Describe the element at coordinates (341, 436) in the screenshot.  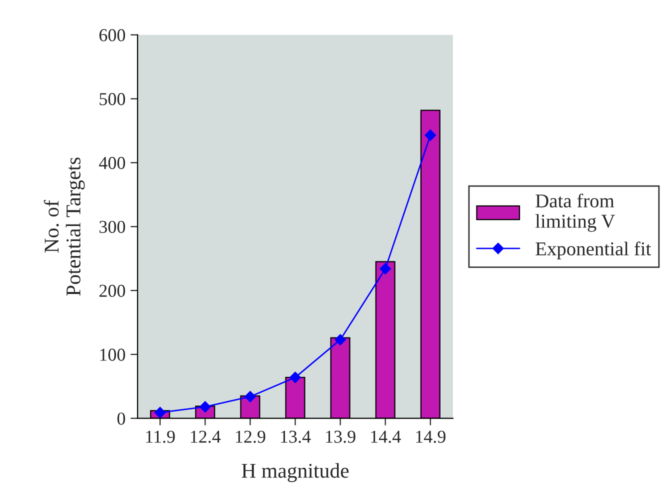
I see `x-tick-label: 13.9` at that location.